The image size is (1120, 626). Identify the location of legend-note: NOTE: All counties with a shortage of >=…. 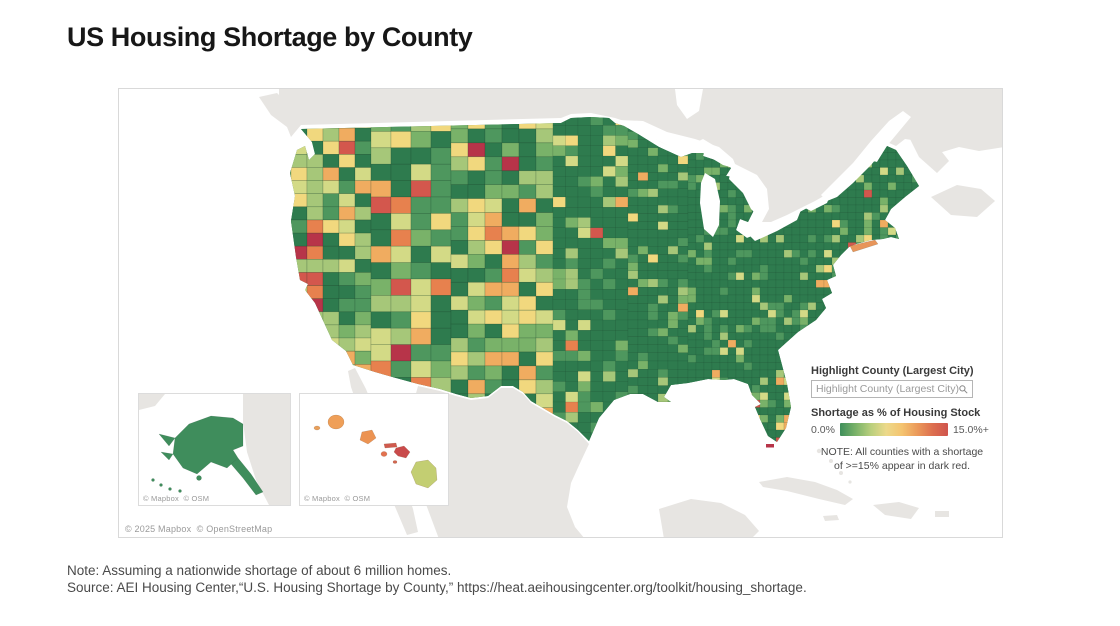
(902, 459).